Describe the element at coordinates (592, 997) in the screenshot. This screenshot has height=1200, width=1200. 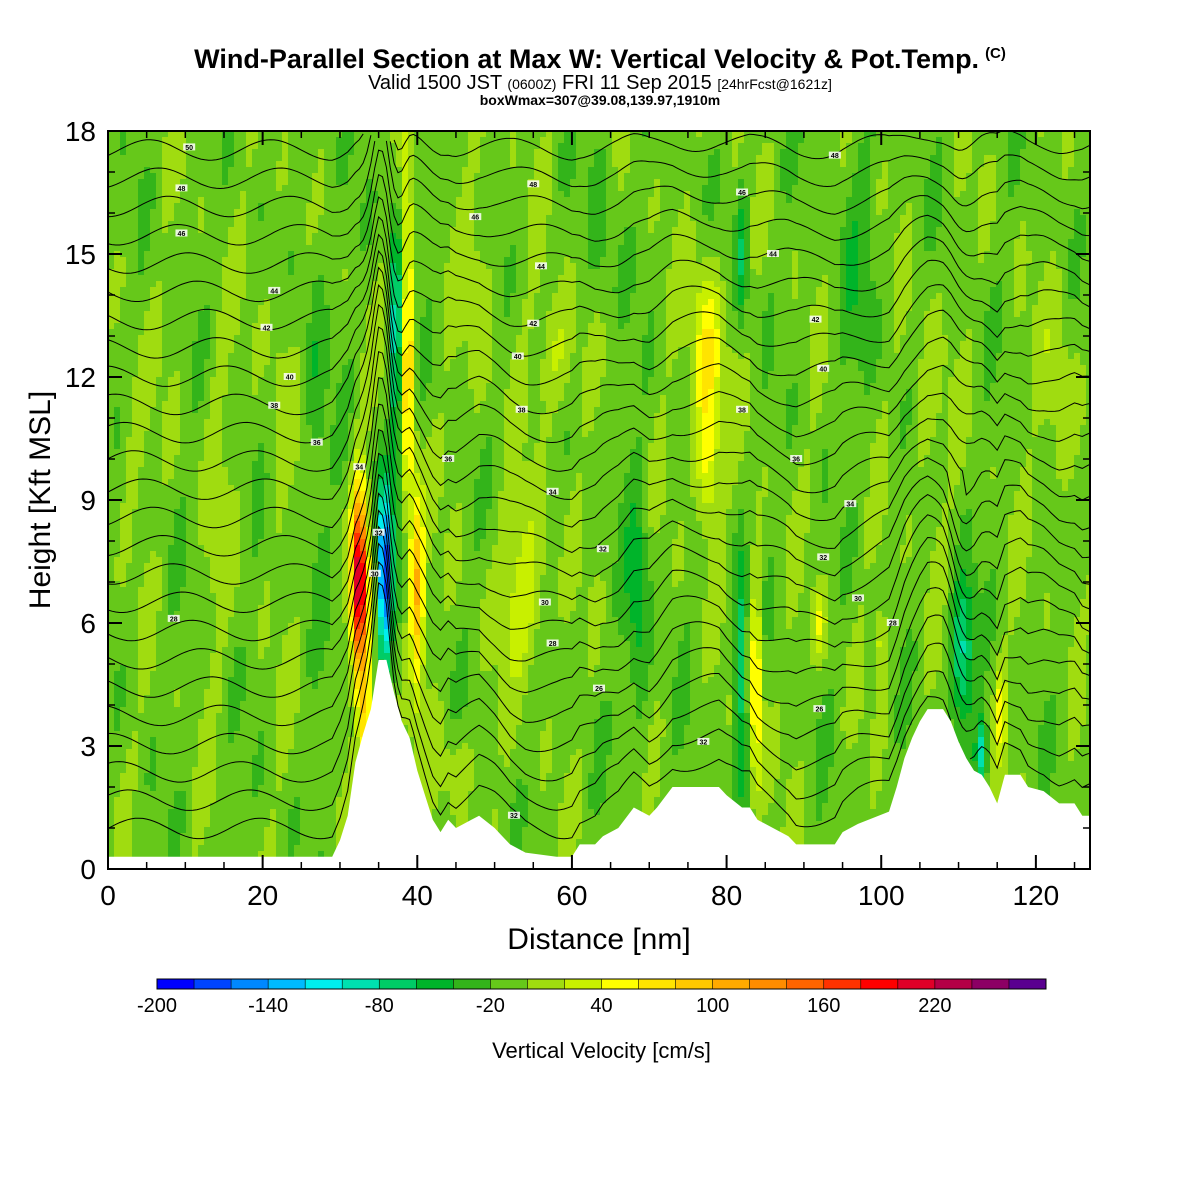
I see `colorbar: -200 -140 -80 -20 40 100 160 220` at that location.